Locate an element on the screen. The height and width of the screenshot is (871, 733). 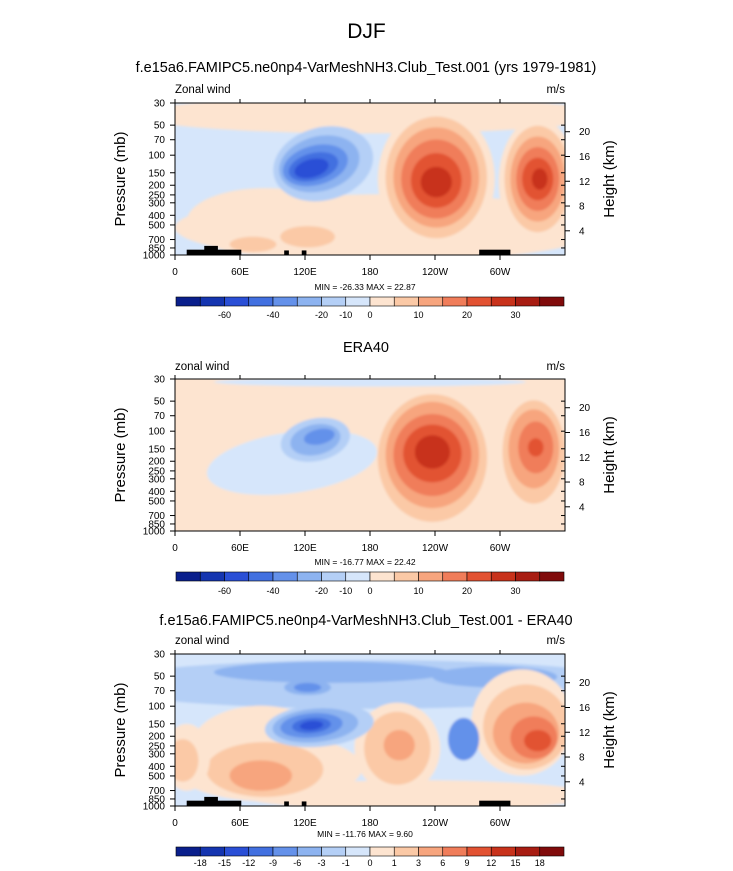
colorbar-label: 0 is located at coordinates (369, 863).